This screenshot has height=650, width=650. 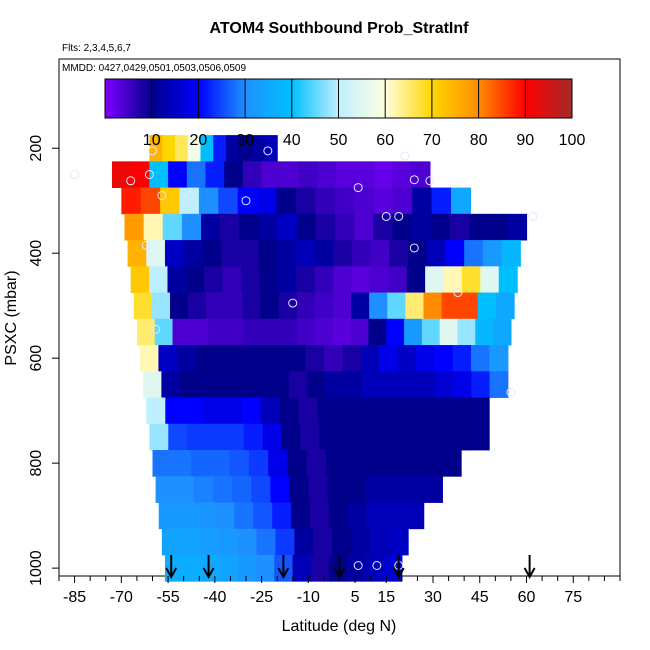 I want to click on y-tick-label: 1000, so click(x=36, y=568).